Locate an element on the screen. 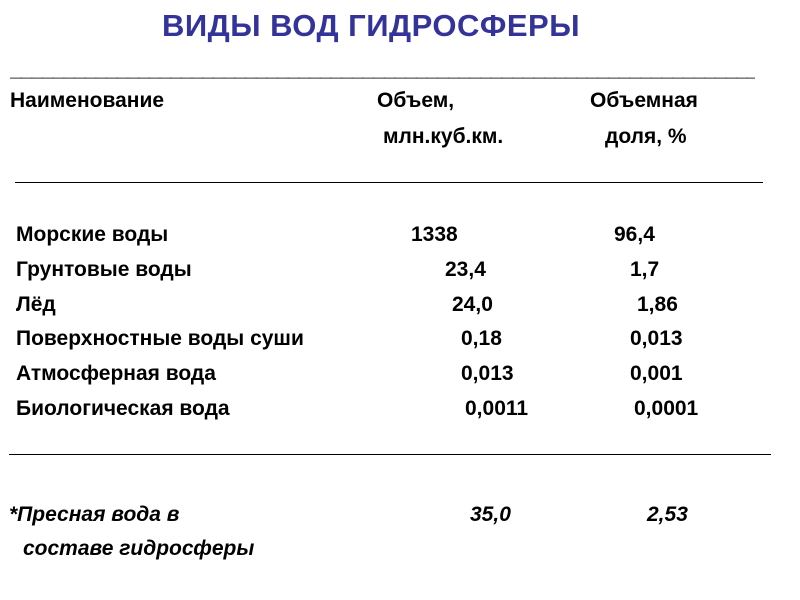 This screenshot has height=600, width=800. header-volume-line2: млн.куб.км. is located at coordinates (443, 136).